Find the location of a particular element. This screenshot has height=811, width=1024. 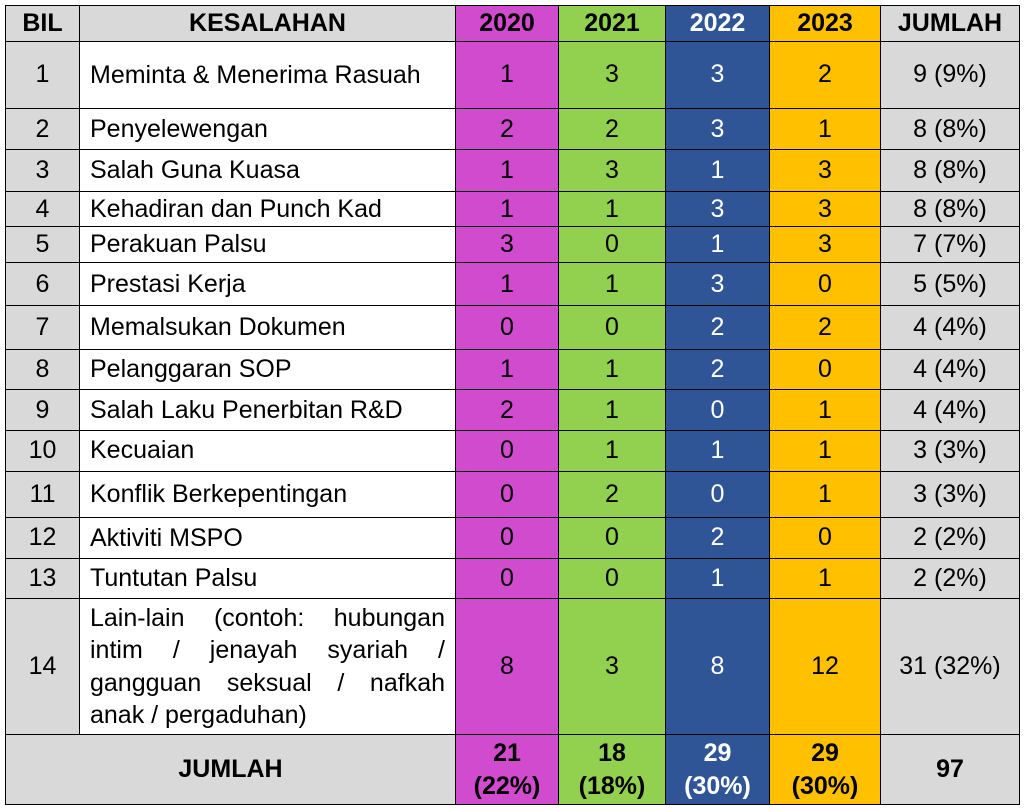

total-2022-count: 29 is located at coordinates (717, 753).